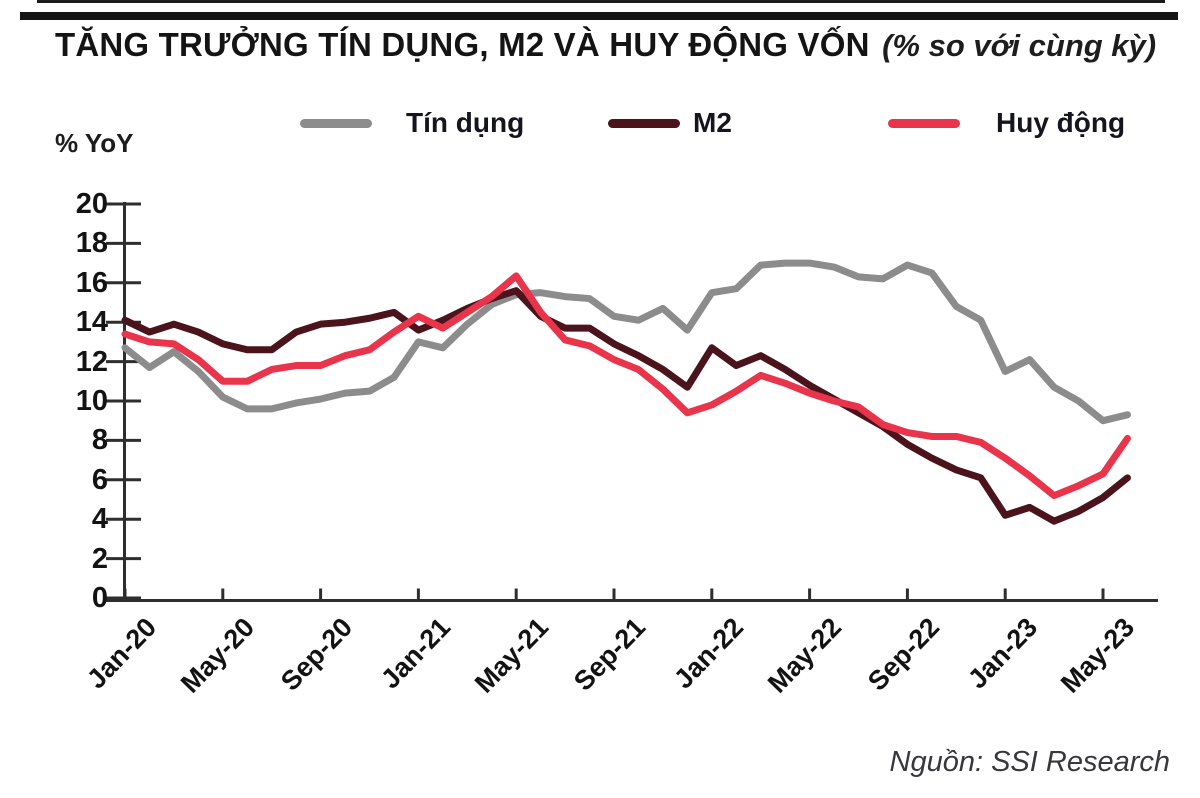  What do you see at coordinates (99, 519) in the screenshot?
I see `y-tick-label: 4` at bounding box center [99, 519].